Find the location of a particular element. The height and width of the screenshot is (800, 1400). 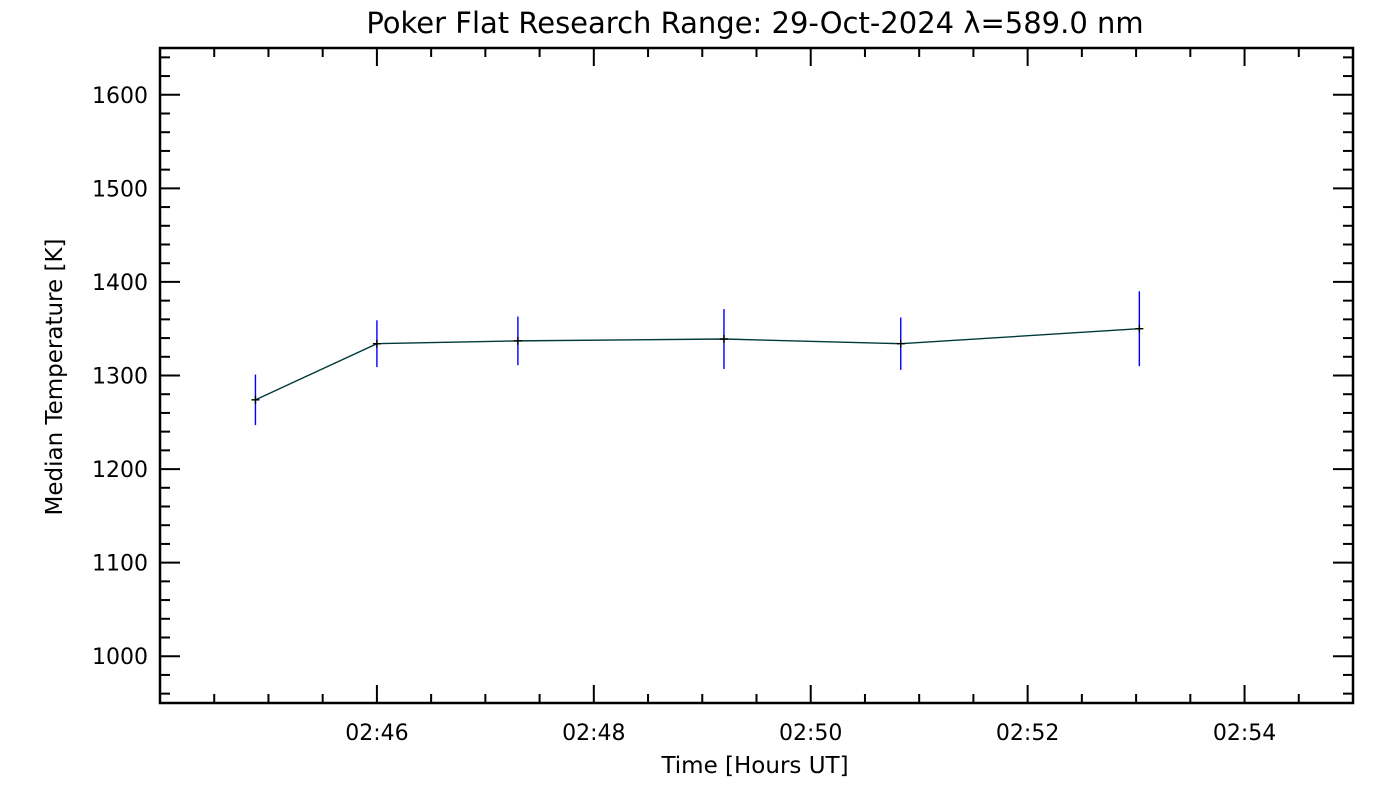

data-series is located at coordinates (697, 358).